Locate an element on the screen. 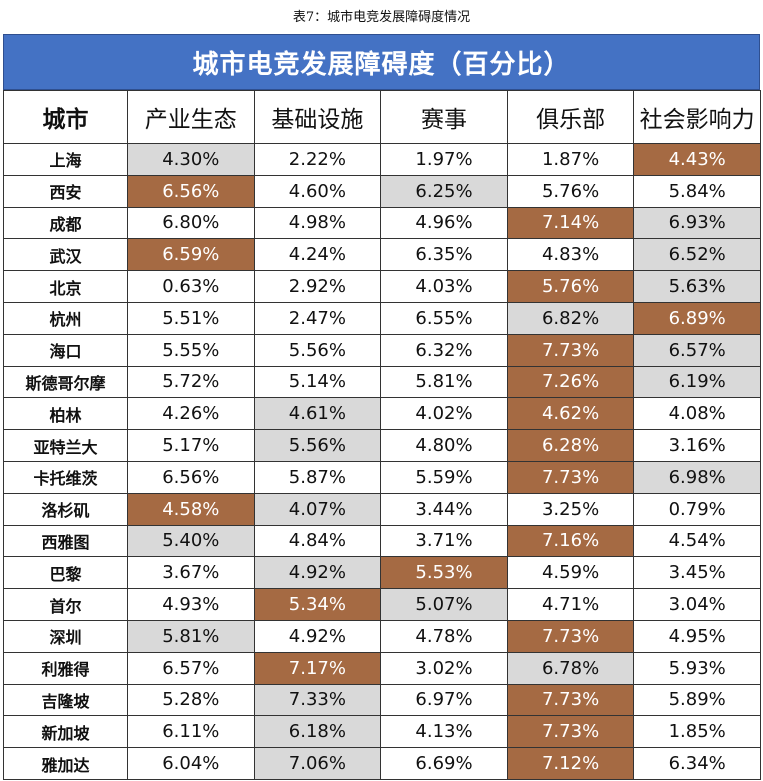 The width and height of the screenshot is (763, 781). table-row: 深圳 5.81% 4.92% 4.78% 7.73% 4.95% is located at coordinates (382, 636).